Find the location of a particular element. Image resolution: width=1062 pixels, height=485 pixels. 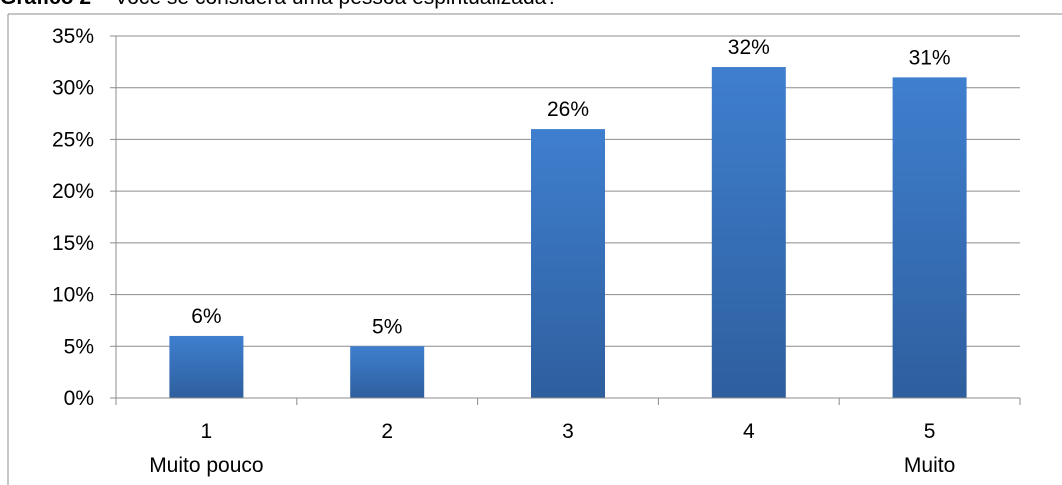

y-axis: 0% 5% 10% 15% 20% 25% 30% 35% is located at coordinates (84, 217).